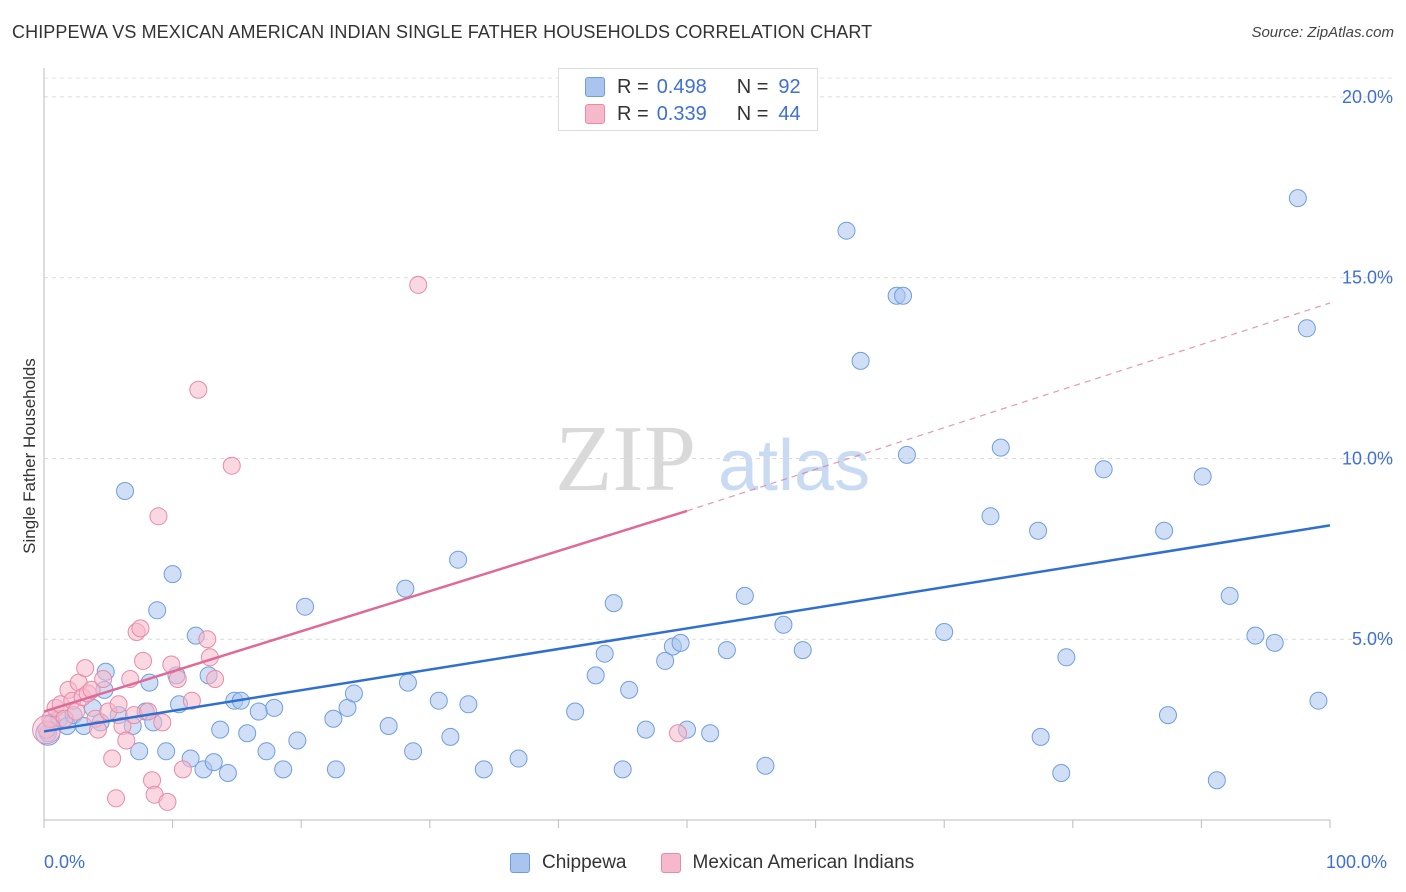 This screenshot has height=892, width=1406. What do you see at coordinates (584, 862) in the screenshot?
I see `legend-label-chippewa: Chippewa` at bounding box center [584, 862].